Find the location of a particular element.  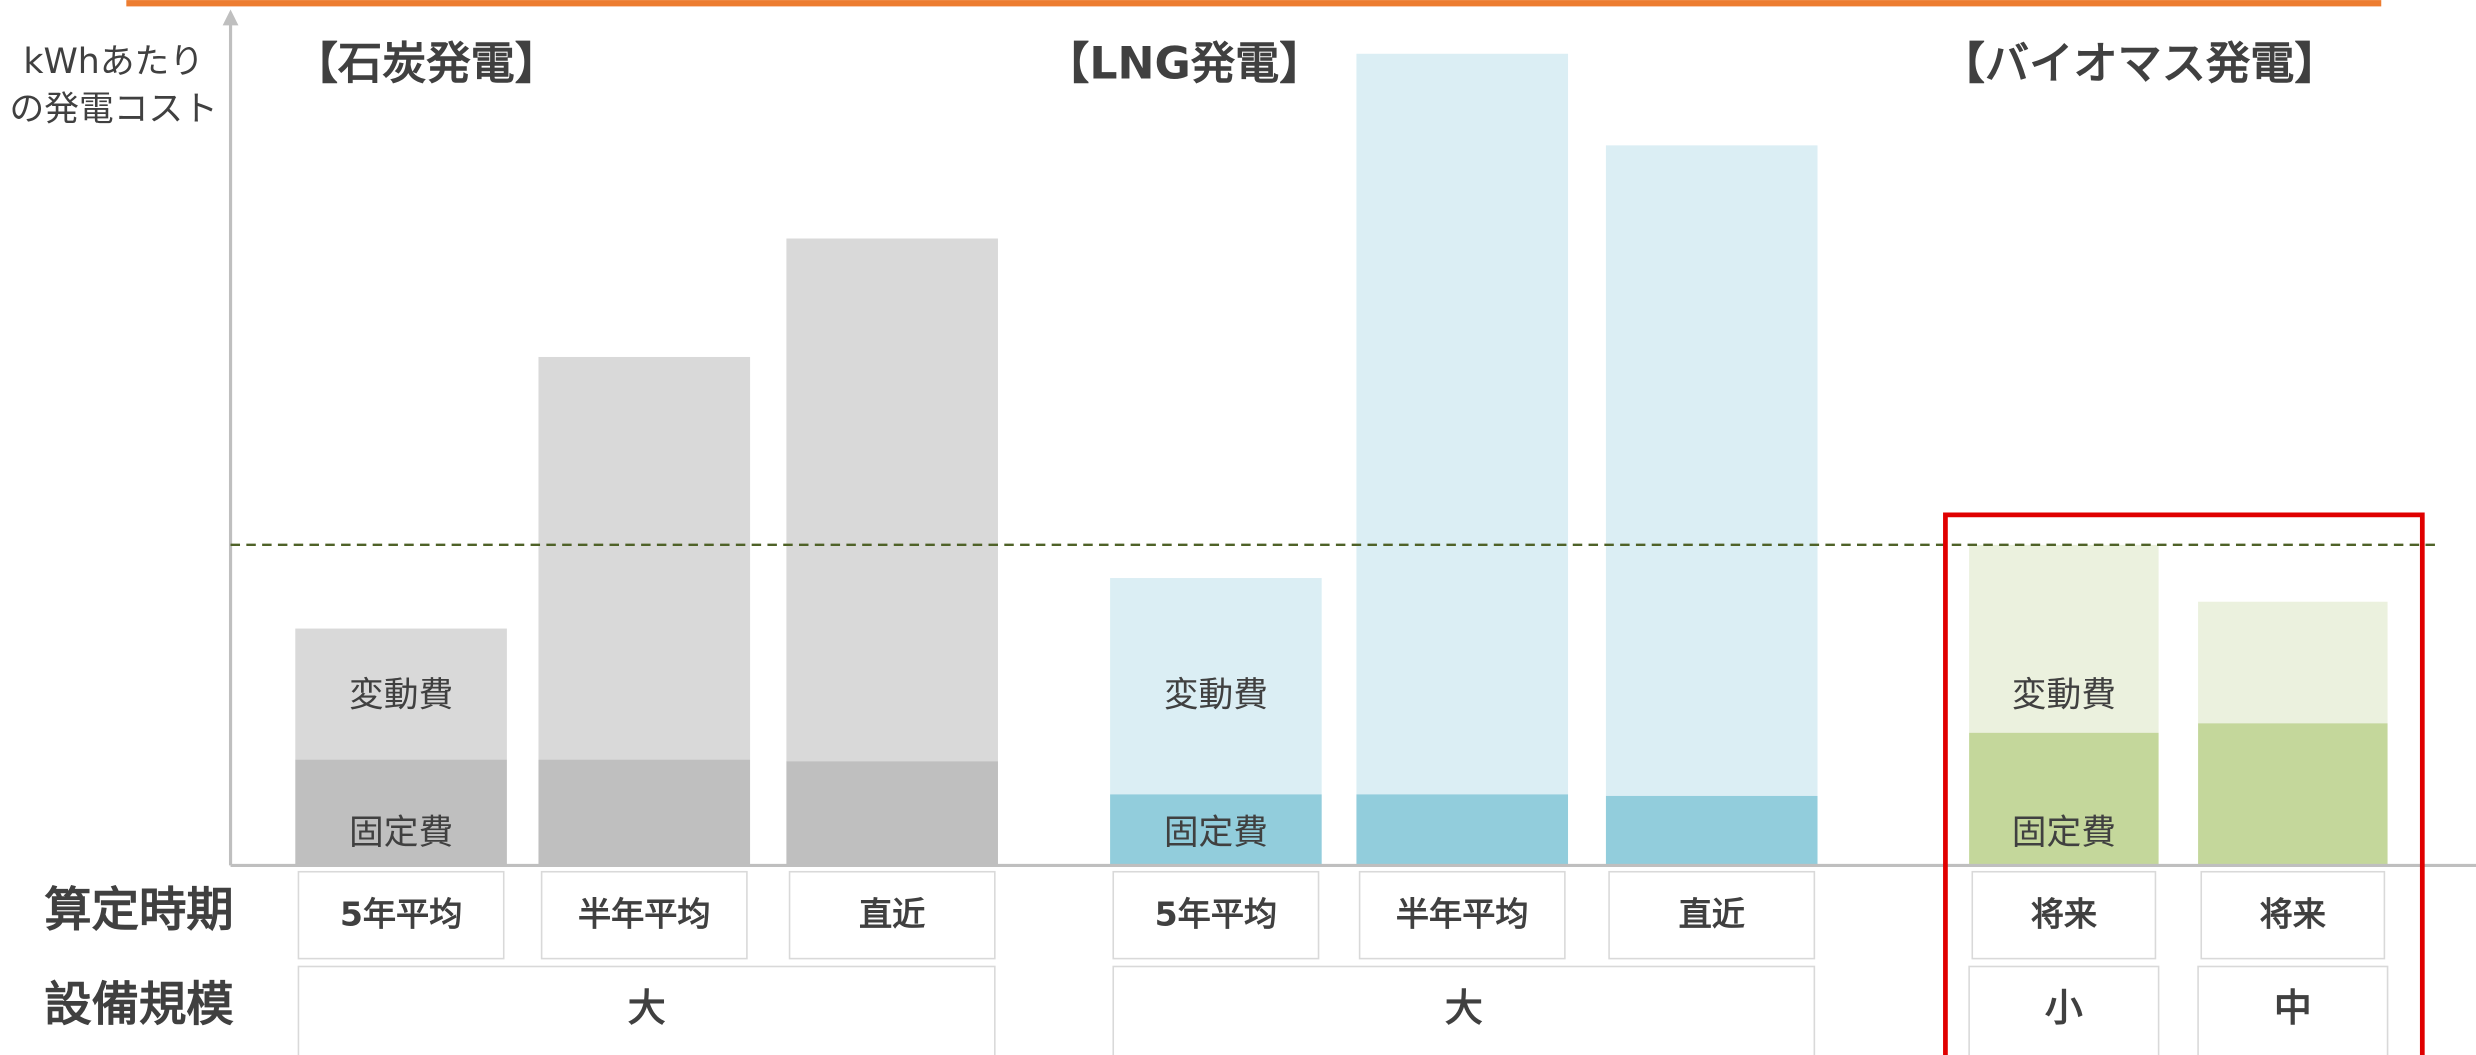

group-title: 【石炭発電】 is located at coordinates (426, 63).